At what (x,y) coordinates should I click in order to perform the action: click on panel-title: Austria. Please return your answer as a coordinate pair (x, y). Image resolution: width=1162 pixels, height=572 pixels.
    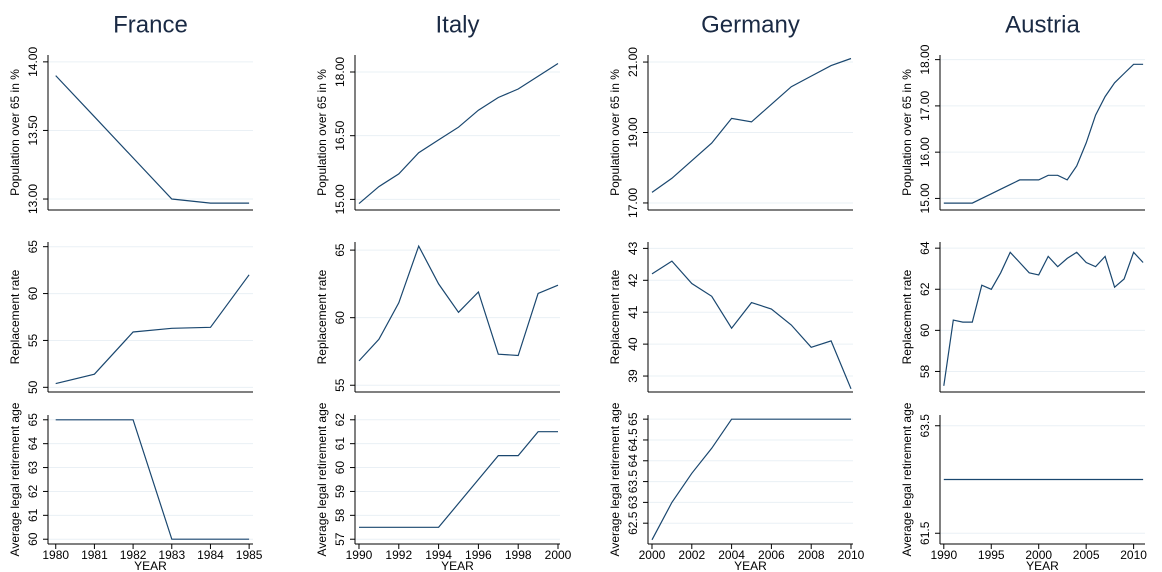
    Looking at the image, I should click on (1042, 24).